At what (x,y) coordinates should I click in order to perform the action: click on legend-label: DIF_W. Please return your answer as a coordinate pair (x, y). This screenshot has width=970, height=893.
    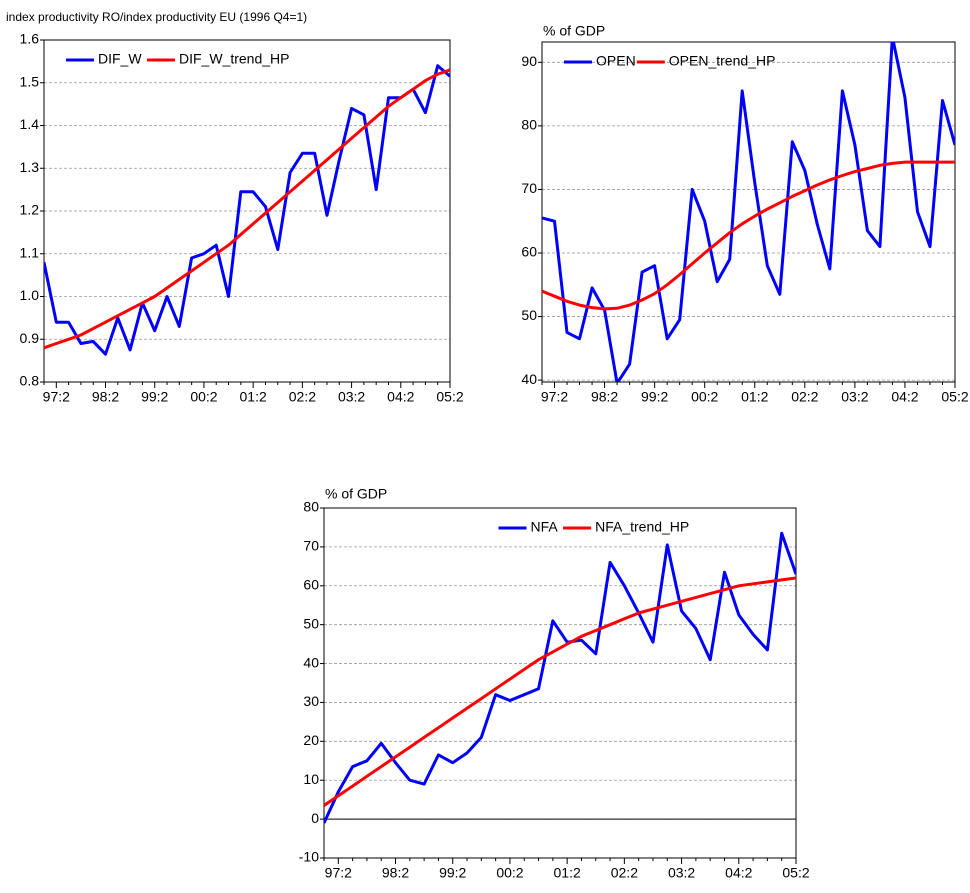
    Looking at the image, I should click on (120, 59).